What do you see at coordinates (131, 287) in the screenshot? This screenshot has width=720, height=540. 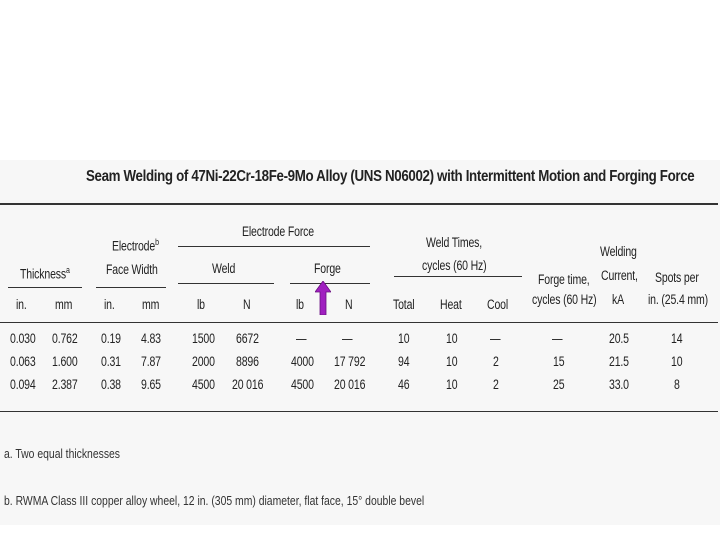 I see `face-width-rule` at bounding box center [131, 287].